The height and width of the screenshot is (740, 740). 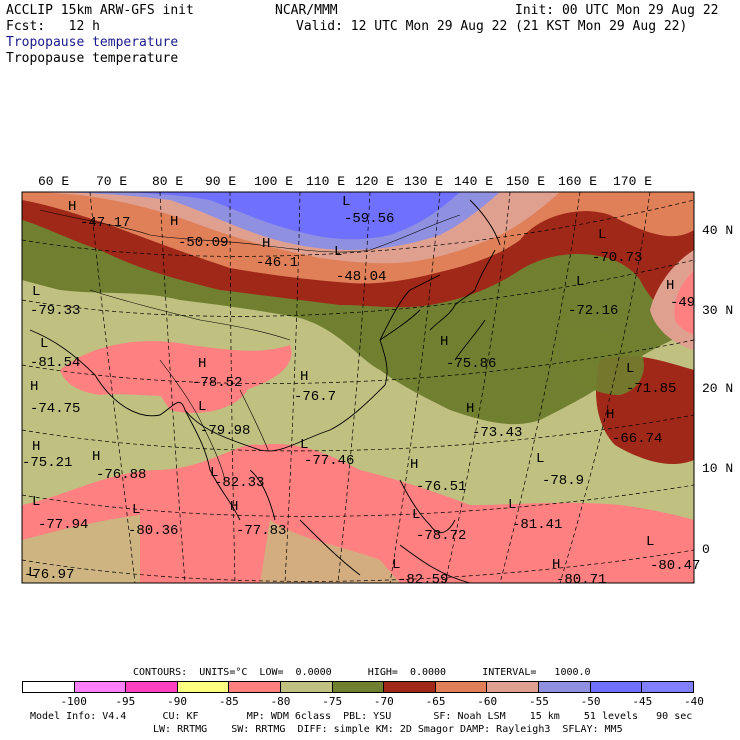 What do you see at coordinates (473, 181) in the screenshot?
I see `lon-label: 140 E` at bounding box center [473, 181].